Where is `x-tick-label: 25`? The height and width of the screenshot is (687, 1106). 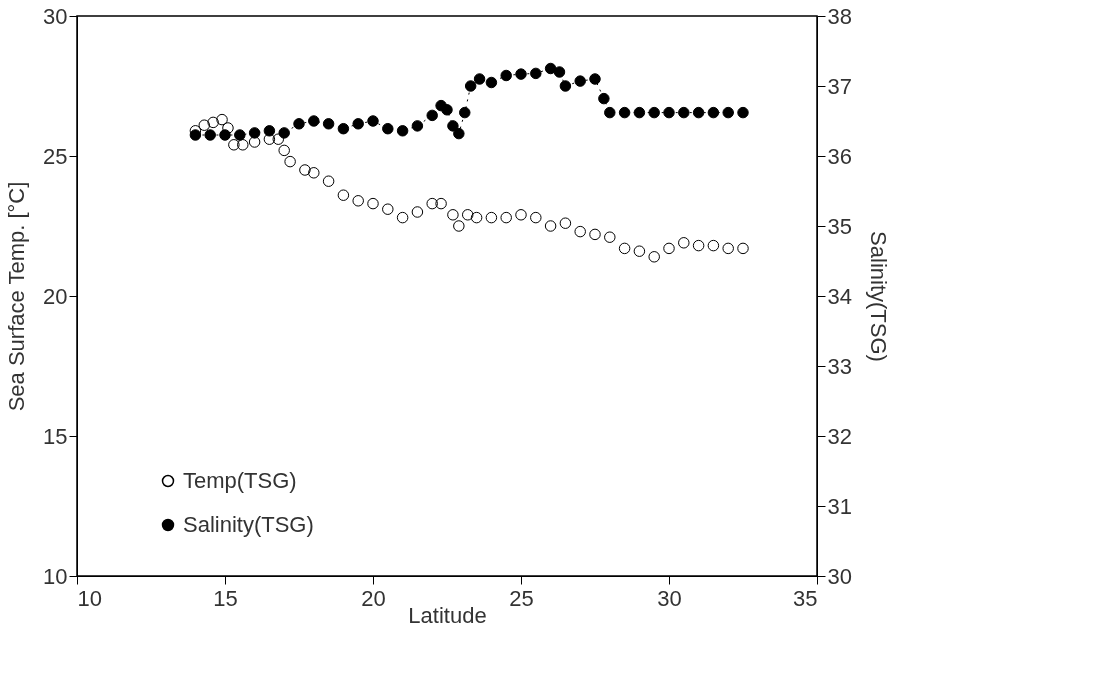
x-tick-label: 25 is located at coordinates (521, 598).